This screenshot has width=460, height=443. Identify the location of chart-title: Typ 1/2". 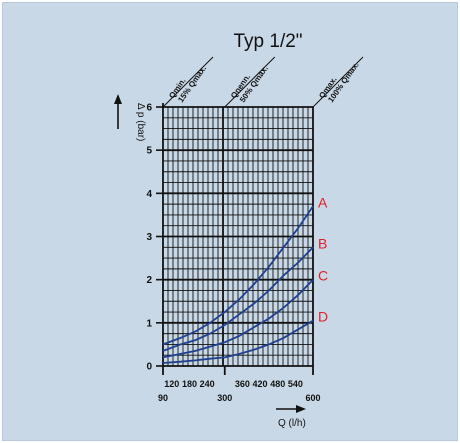
(267, 41).